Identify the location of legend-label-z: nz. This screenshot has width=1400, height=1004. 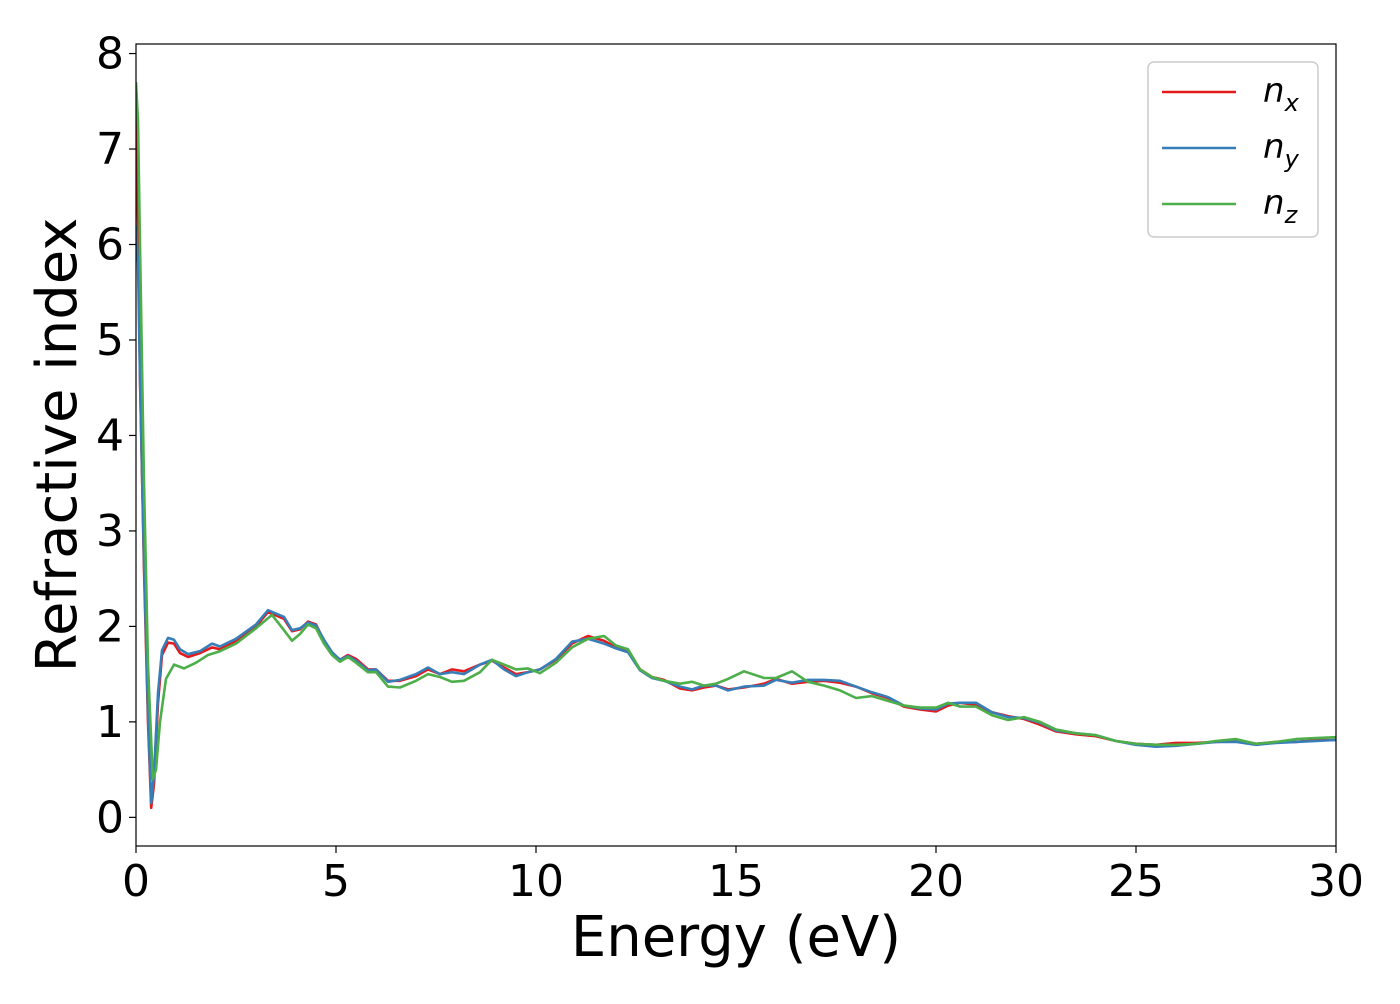
(1281, 206).